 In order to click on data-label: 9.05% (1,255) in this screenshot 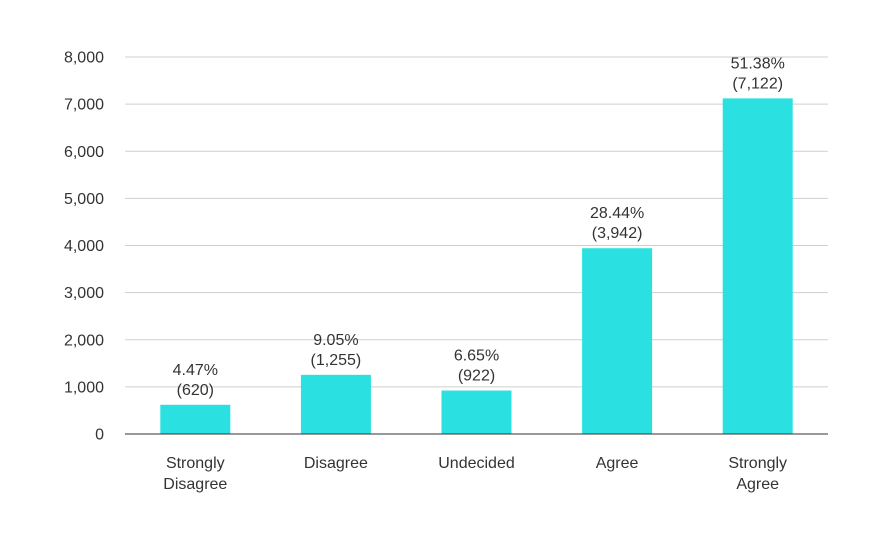, I will do `click(336, 350)`.